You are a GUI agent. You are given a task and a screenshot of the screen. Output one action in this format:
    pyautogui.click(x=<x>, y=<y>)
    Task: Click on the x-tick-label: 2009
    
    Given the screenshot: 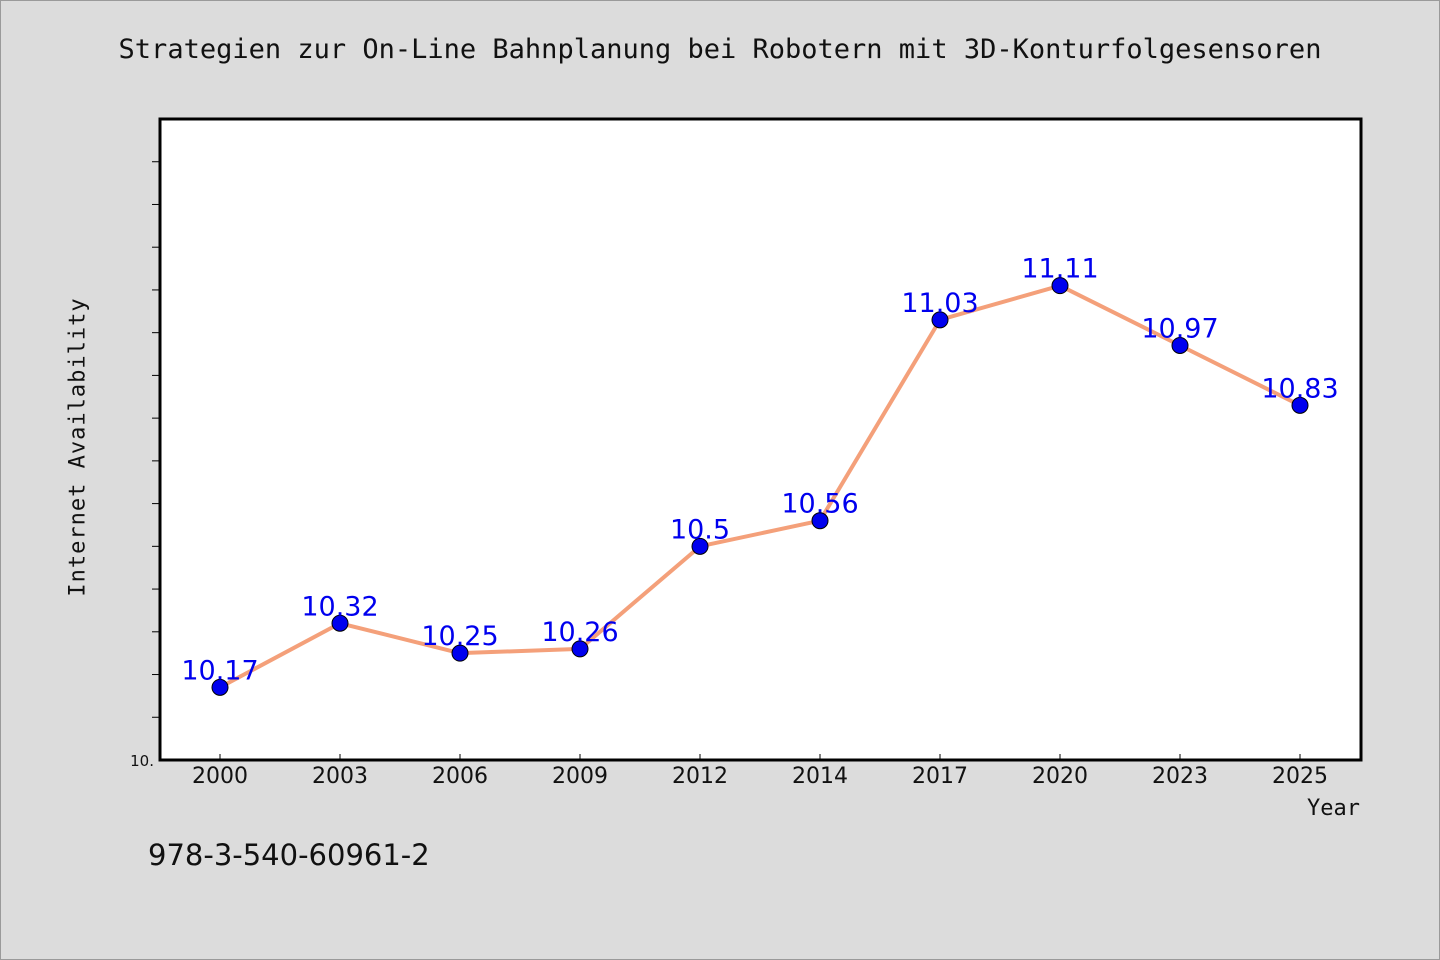 What is the action you would take?
    pyautogui.click(x=580, y=776)
    